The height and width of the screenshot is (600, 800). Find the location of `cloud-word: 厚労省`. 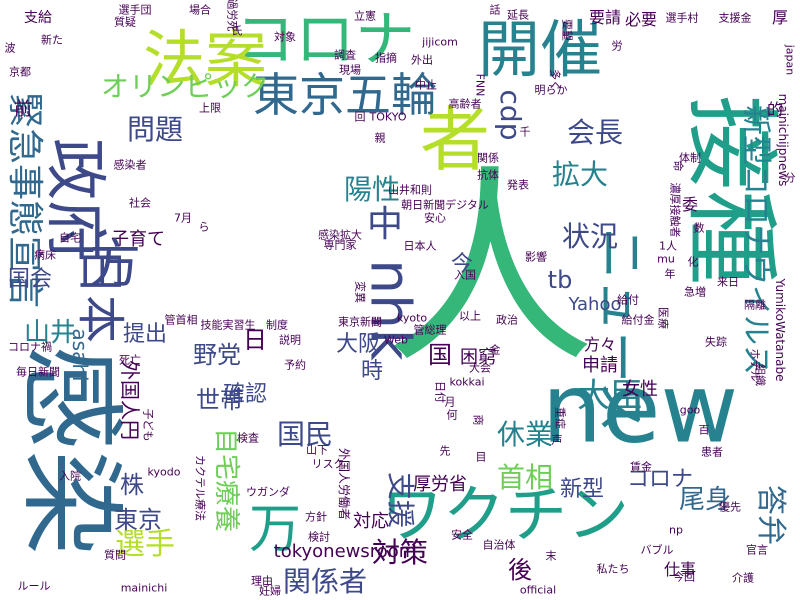

cloud-word: 厚労省 is located at coordinates (440, 484).